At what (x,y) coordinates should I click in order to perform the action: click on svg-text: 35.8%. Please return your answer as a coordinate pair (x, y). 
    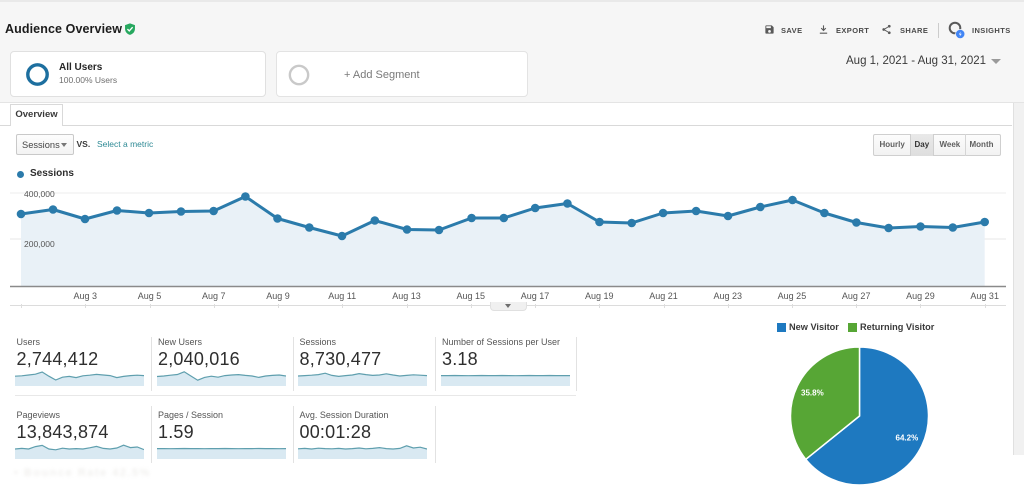
    Looking at the image, I should click on (812, 393).